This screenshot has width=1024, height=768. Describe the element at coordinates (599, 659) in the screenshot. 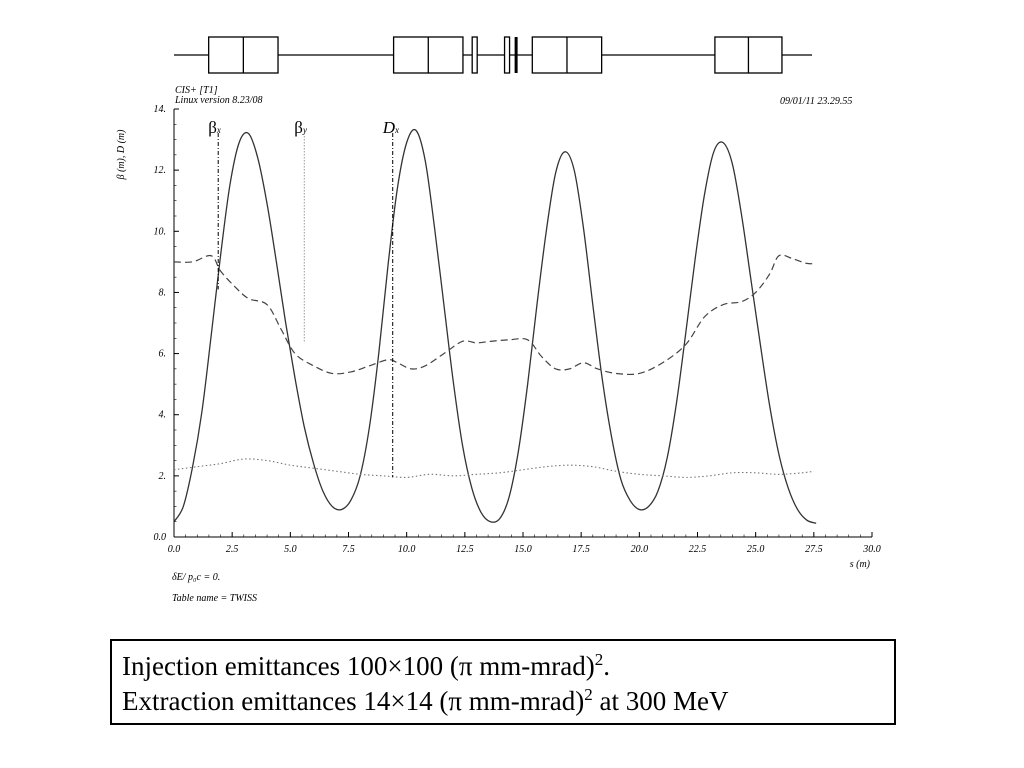

I see `caption-line-1-sup: 2` at that location.